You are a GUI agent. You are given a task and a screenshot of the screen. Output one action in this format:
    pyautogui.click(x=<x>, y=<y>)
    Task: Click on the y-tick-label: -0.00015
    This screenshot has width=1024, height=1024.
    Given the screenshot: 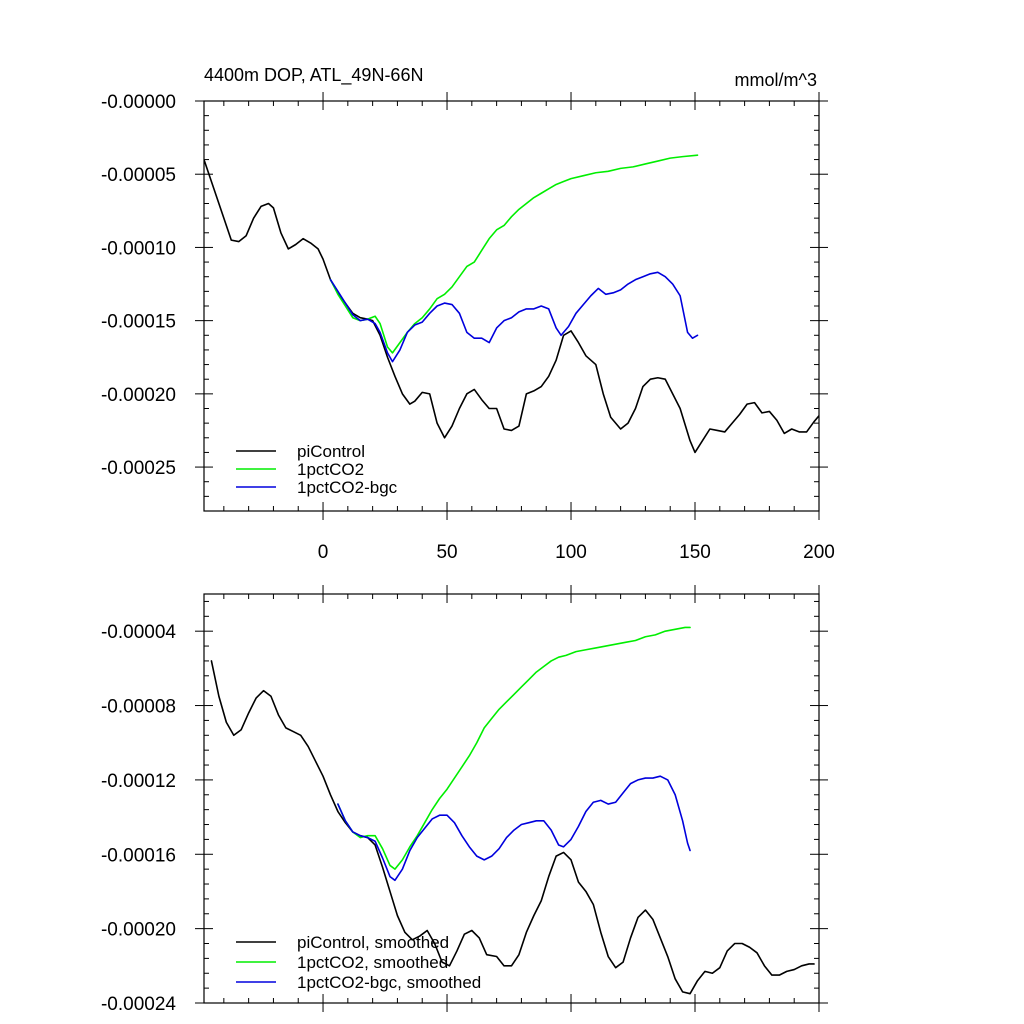 What is the action you would take?
    pyautogui.click(x=138, y=322)
    